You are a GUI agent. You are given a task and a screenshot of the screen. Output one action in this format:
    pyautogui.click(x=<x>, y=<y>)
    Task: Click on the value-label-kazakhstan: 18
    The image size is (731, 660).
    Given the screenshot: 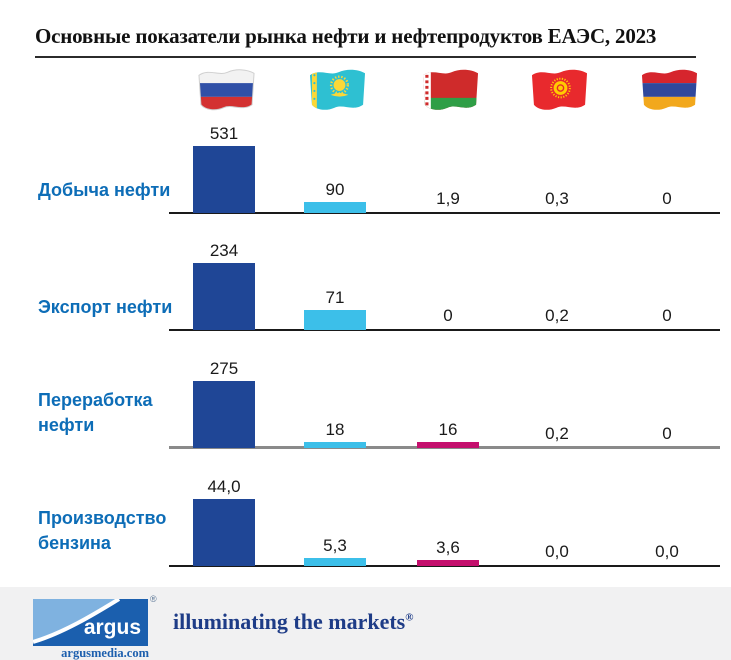 What is the action you would take?
    pyautogui.click(x=335, y=429)
    